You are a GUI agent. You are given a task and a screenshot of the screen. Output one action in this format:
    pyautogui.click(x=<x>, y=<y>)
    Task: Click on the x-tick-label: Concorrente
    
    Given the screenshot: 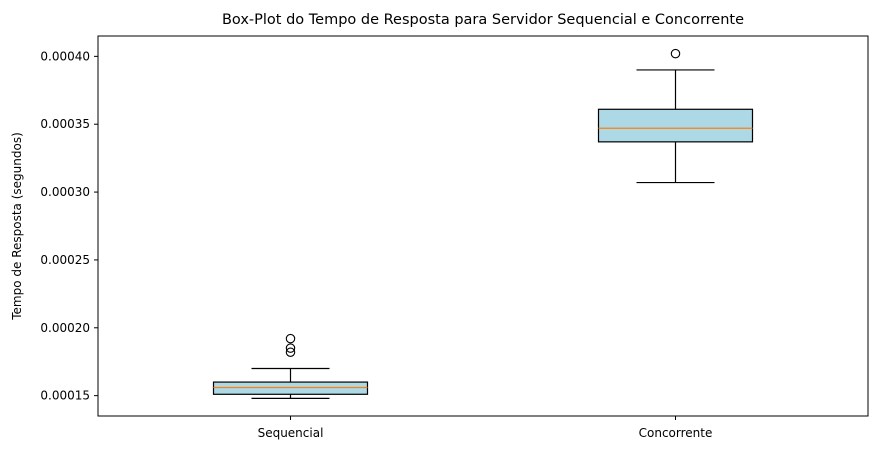 What is the action you would take?
    pyautogui.click(x=676, y=433)
    